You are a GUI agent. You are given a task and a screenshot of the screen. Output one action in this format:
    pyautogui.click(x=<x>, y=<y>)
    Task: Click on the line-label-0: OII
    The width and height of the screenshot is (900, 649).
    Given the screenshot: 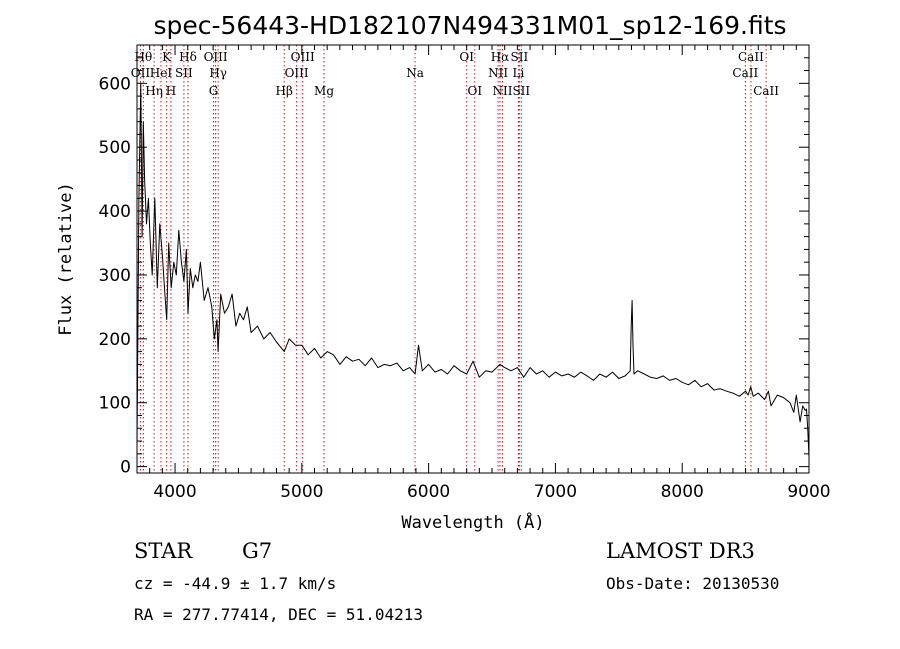 What is the action you would take?
    pyautogui.click(x=141, y=73)
    